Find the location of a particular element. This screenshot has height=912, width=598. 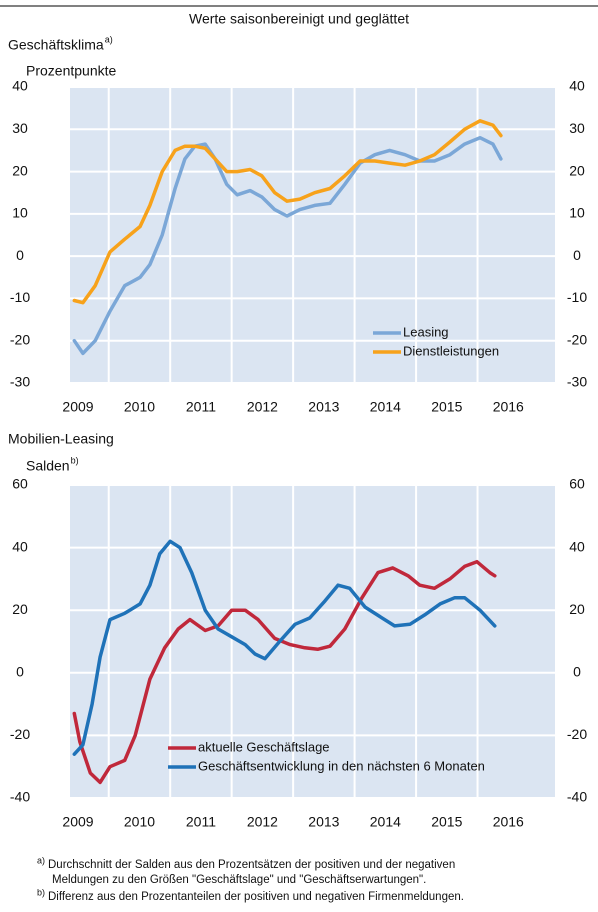

y-axis-label: Prozentpunkte is located at coordinates (71, 71).